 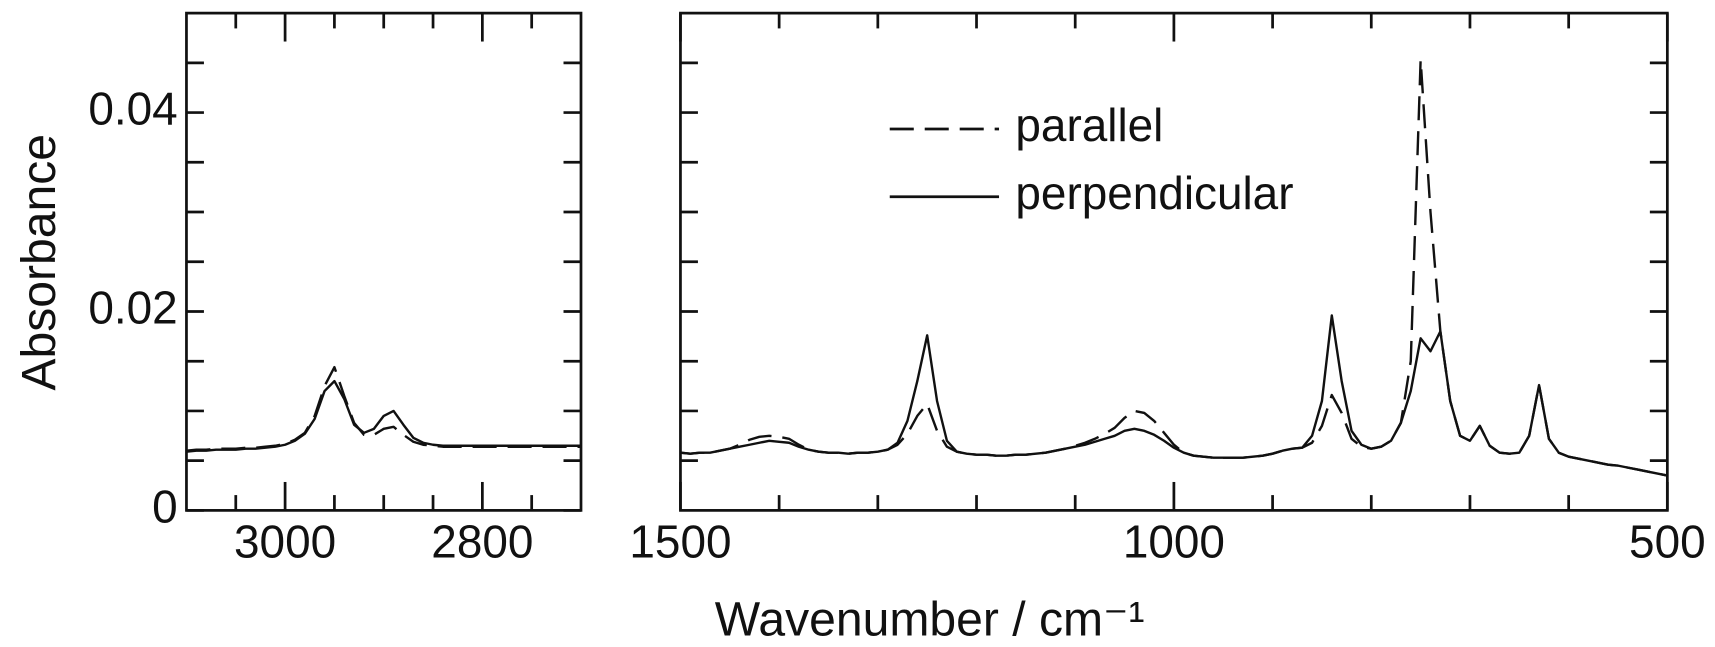 What do you see at coordinates (680, 541) in the screenshot?
I see `x-tick-label: 1500` at bounding box center [680, 541].